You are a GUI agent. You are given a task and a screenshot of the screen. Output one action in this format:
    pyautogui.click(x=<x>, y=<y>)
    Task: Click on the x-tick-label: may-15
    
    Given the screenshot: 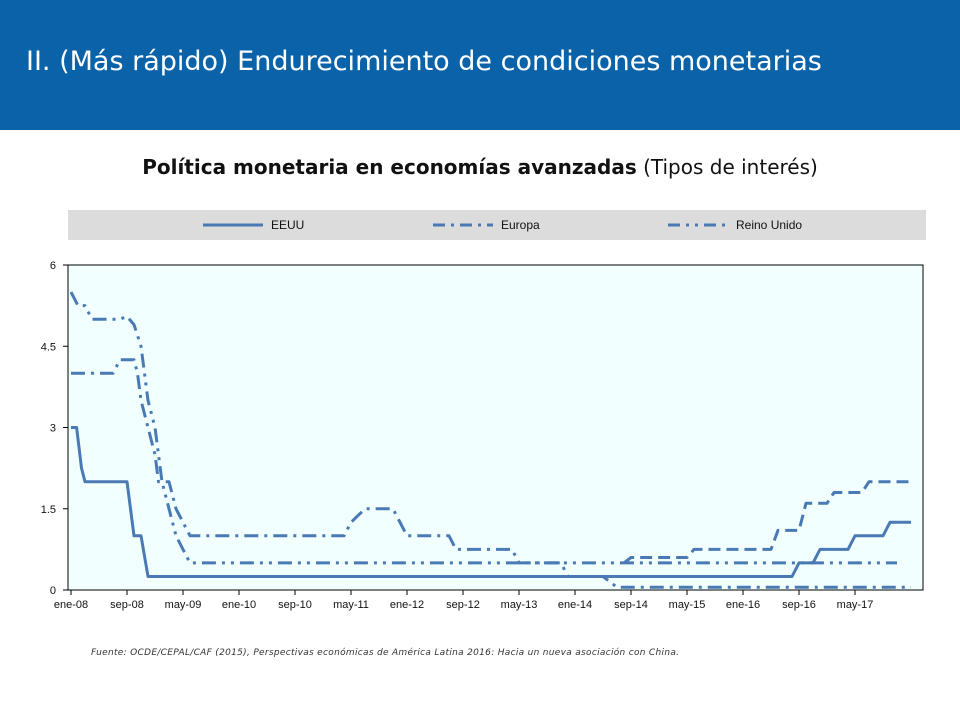 What is the action you would take?
    pyautogui.click(x=687, y=605)
    